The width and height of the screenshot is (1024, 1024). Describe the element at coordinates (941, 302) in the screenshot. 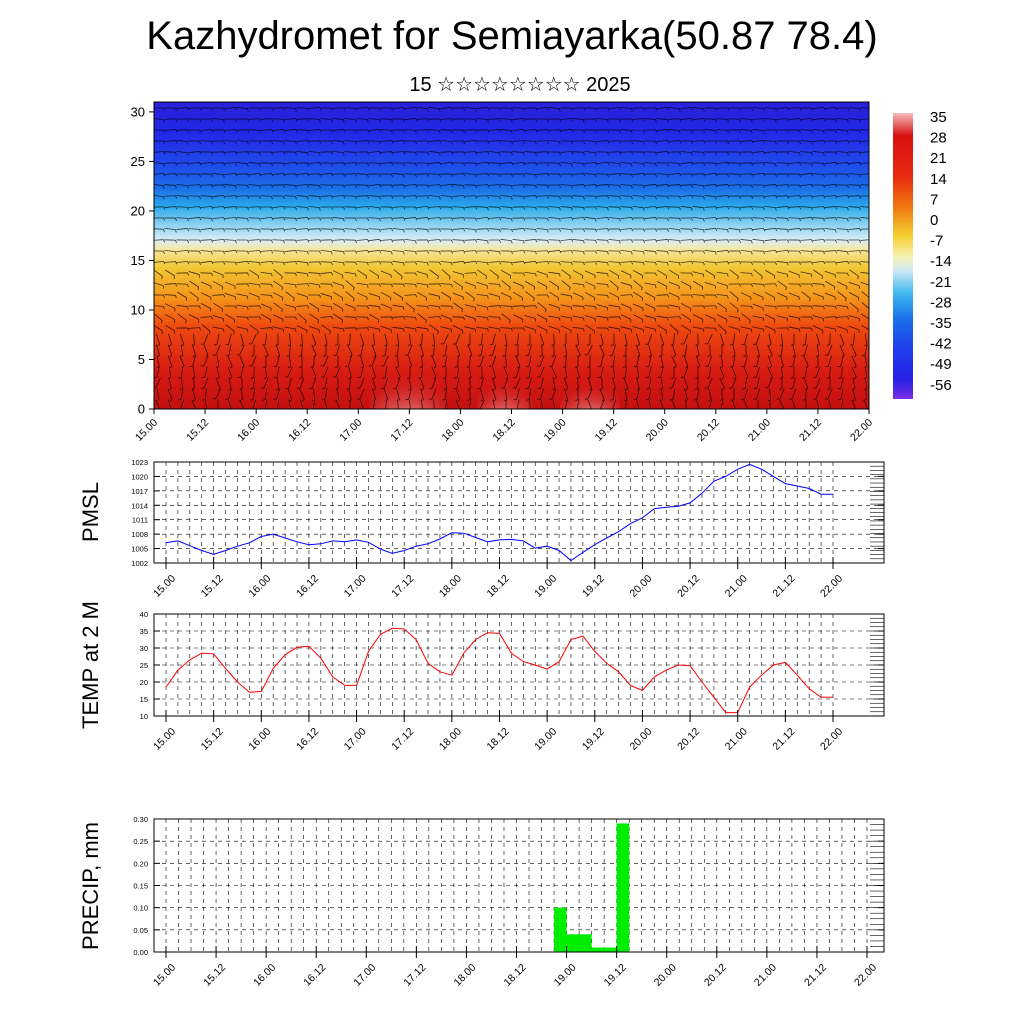

I see `colorbar-label: -28` at that location.